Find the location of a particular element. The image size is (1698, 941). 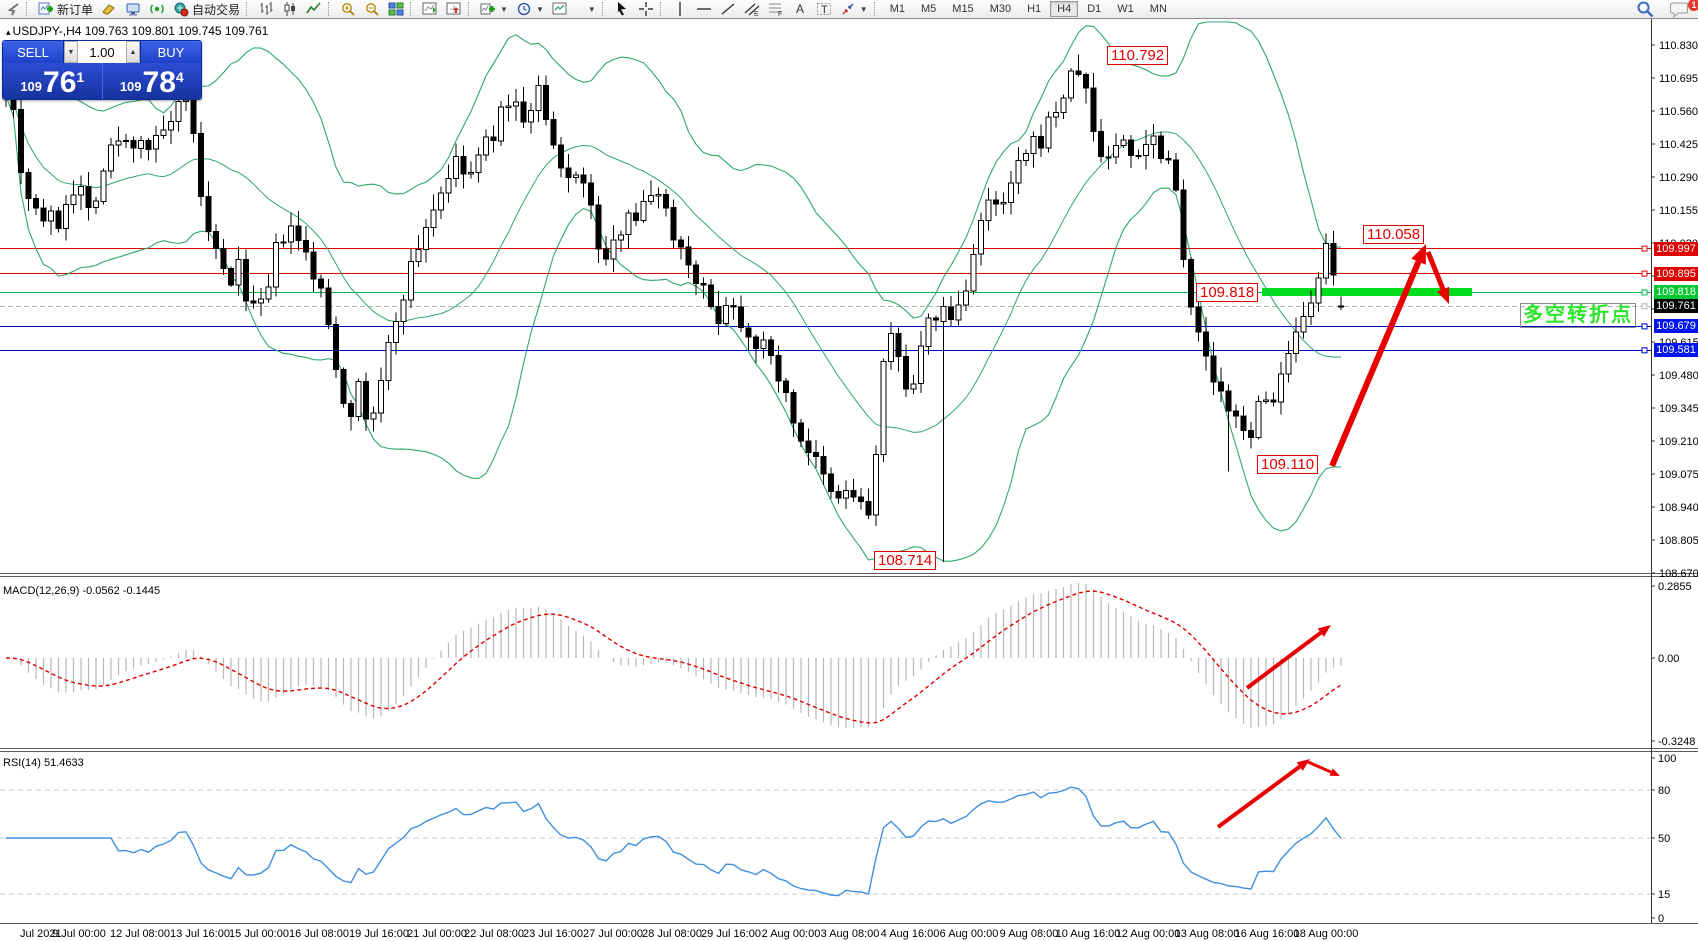

x-axis-label: 10 Aug 16:00 is located at coordinates (1088, 934).